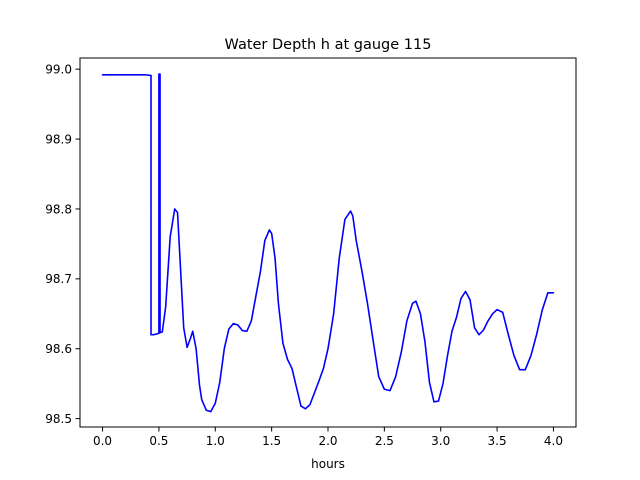  What do you see at coordinates (384, 441) in the screenshot?
I see `x-tick-label: 2.5` at bounding box center [384, 441].